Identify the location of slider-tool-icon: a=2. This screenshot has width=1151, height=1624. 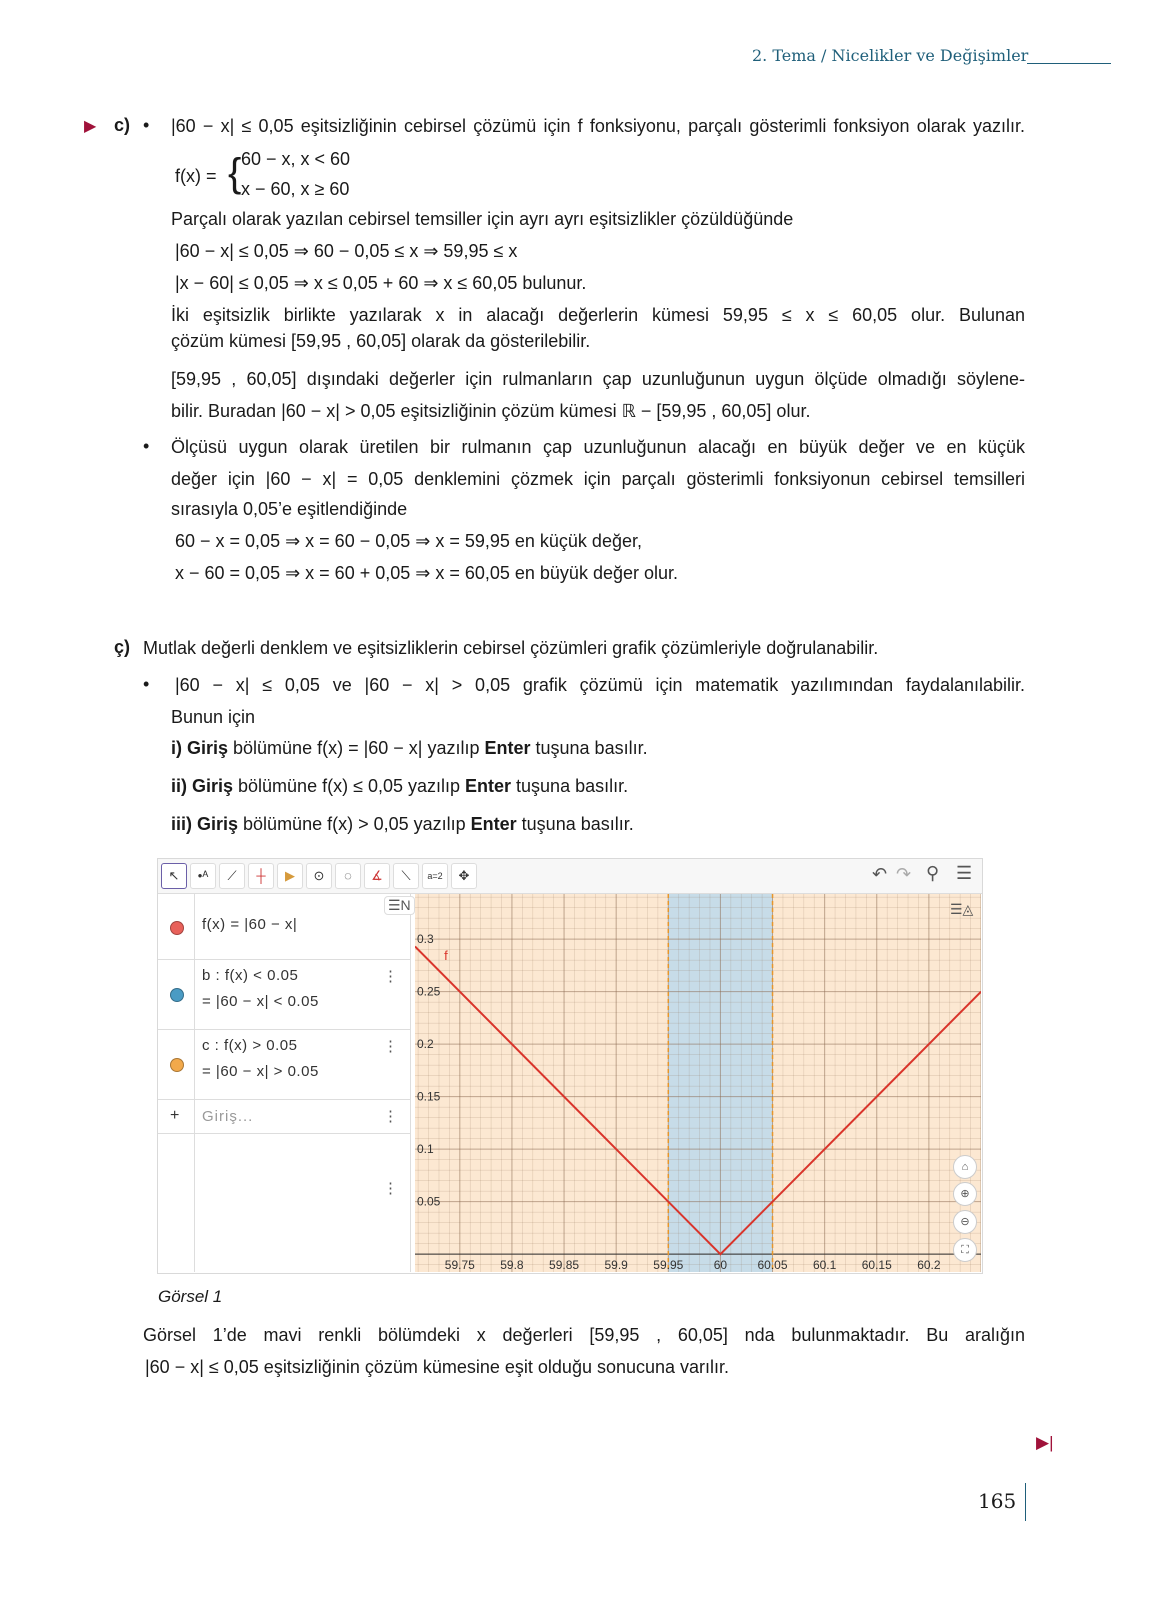
(435, 876).